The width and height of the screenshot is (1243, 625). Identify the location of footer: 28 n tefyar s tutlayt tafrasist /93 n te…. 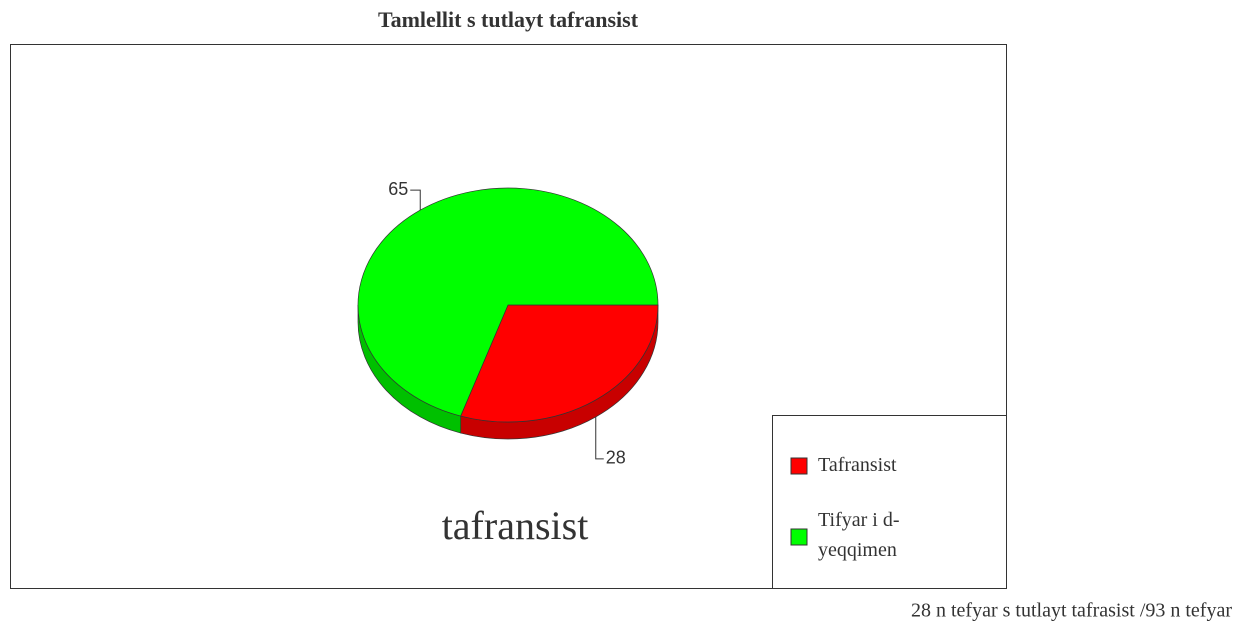
(1071, 611).